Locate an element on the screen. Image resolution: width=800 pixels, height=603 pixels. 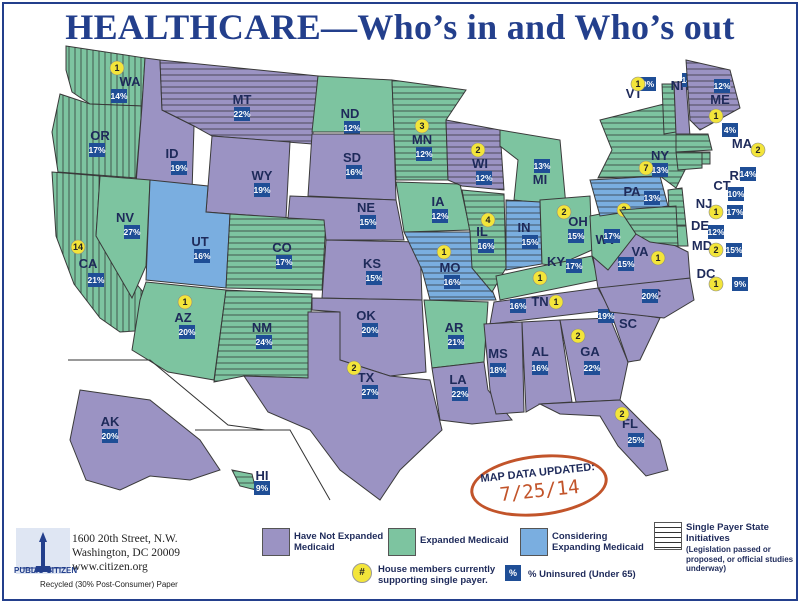
uninsured-badge-nj: 17% is located at coordinates (735, 212).